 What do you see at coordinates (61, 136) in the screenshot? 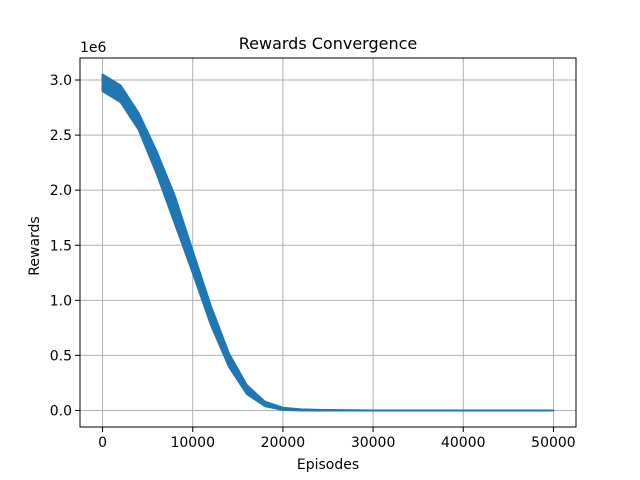
I see `y-tick-label: 2.5` at bounding box center [61, 136].